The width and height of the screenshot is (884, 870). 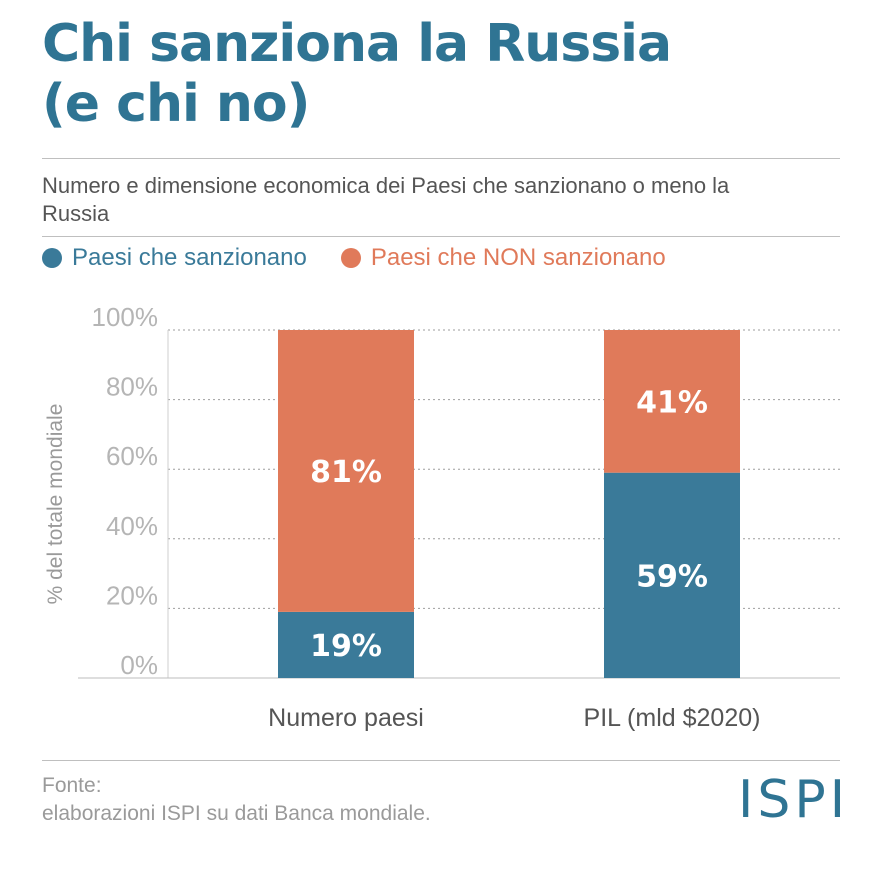 What do you see at coordinates (72, 785) in the screenshot?
I see `source-label: Fonte:` at bounding box center [72, 785].